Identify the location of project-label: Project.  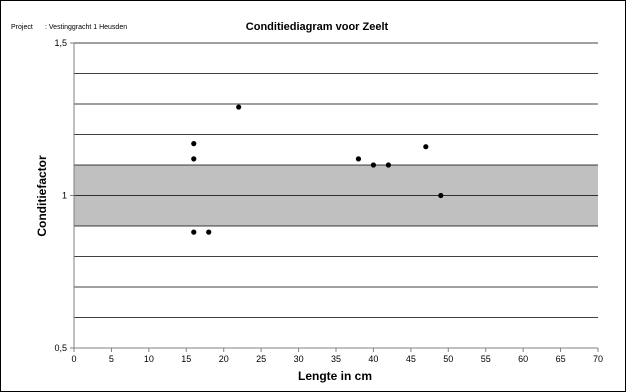
(22, 27).